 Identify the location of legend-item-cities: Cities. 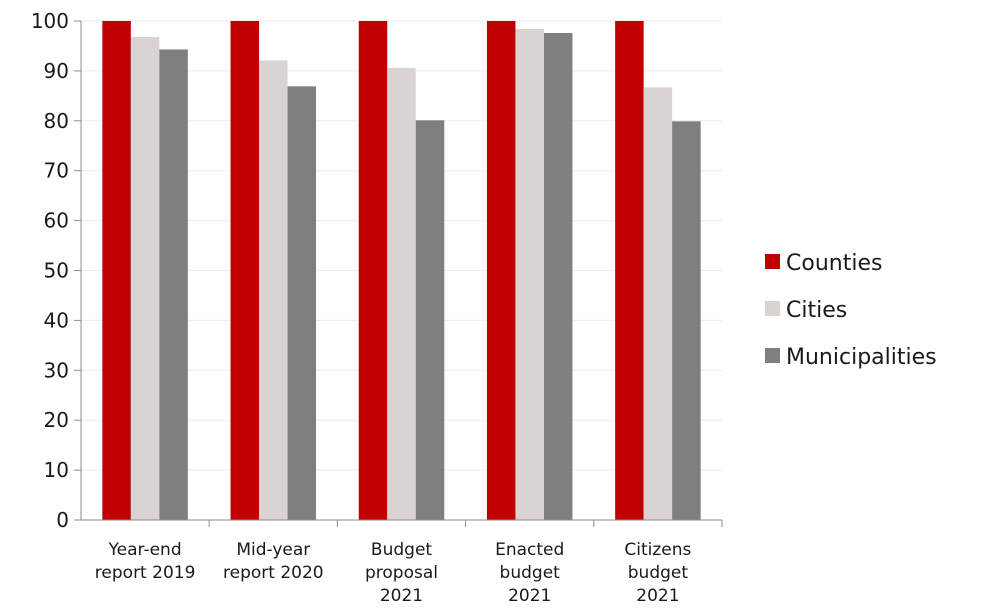
(806, 310).